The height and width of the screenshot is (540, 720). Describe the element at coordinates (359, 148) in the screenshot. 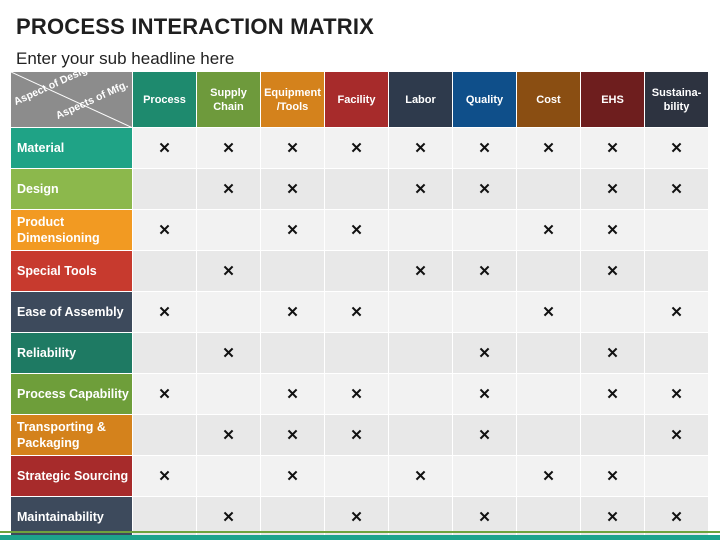

I see `matrix-row: Material ✕ ✕ ✕ ✕ ✕ ✕ ✕ ✕ ✕` at that location.